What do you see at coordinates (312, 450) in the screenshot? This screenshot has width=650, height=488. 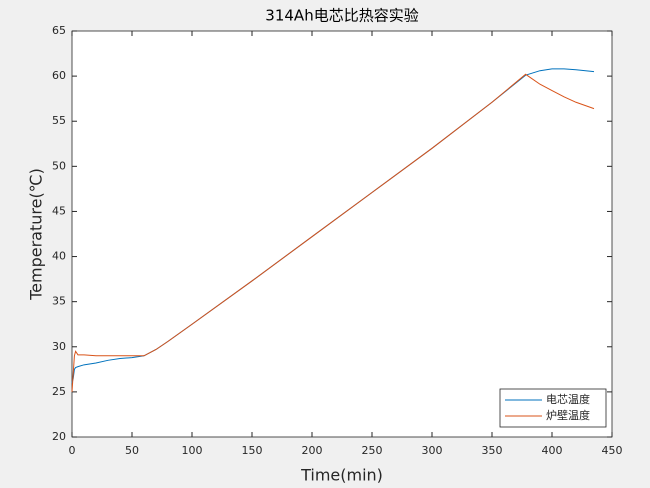 I see `x-tick-label: 200` at bounding box center [312, 450].